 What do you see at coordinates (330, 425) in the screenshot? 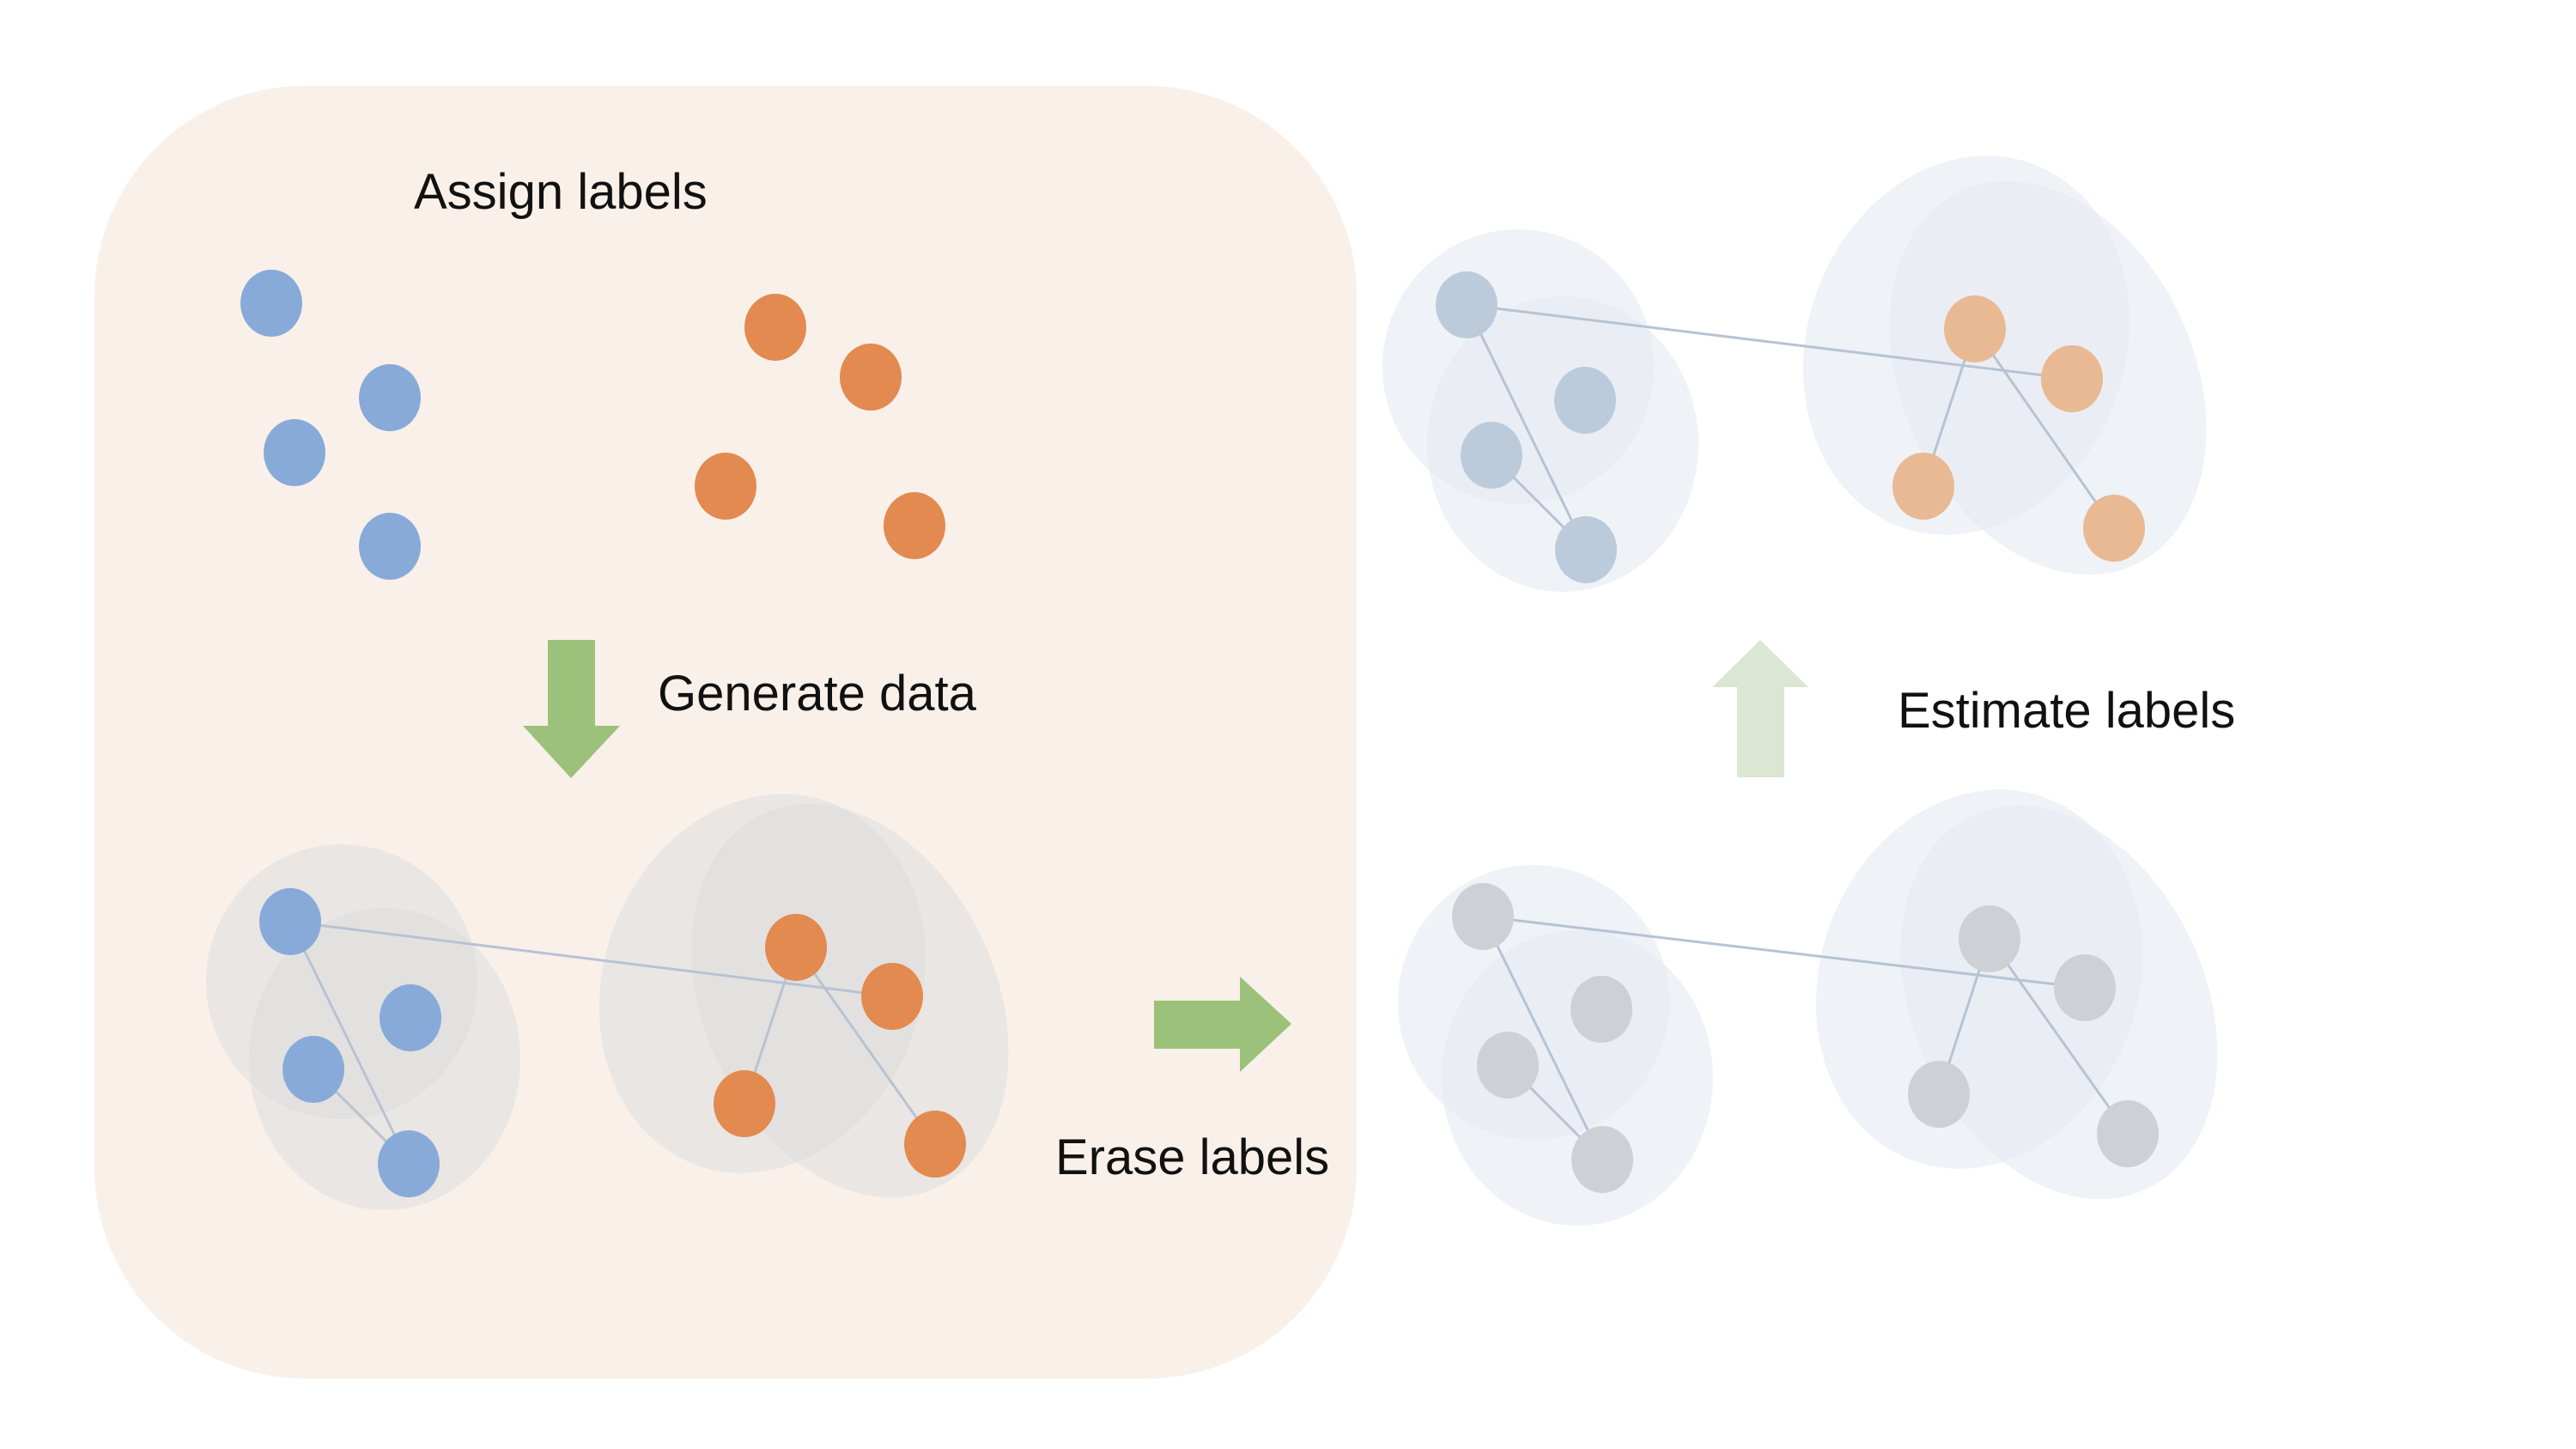
I see `assigned-nodes-group-a` at bounding box center [330, 425].